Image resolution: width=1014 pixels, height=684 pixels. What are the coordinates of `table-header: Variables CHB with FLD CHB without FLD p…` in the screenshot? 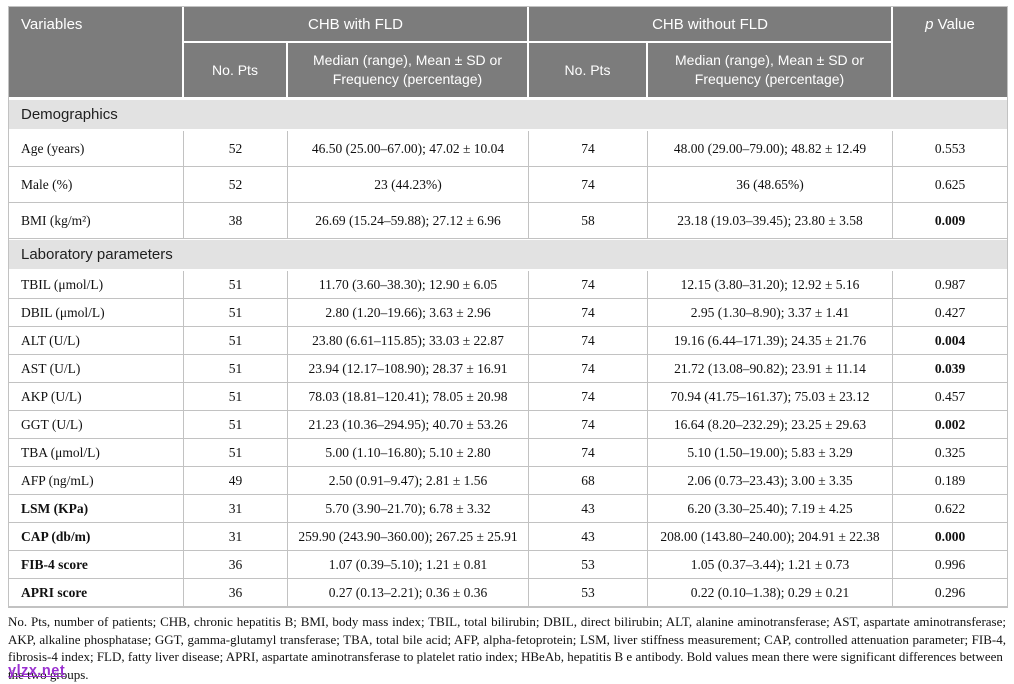 It's located at (508, 53).